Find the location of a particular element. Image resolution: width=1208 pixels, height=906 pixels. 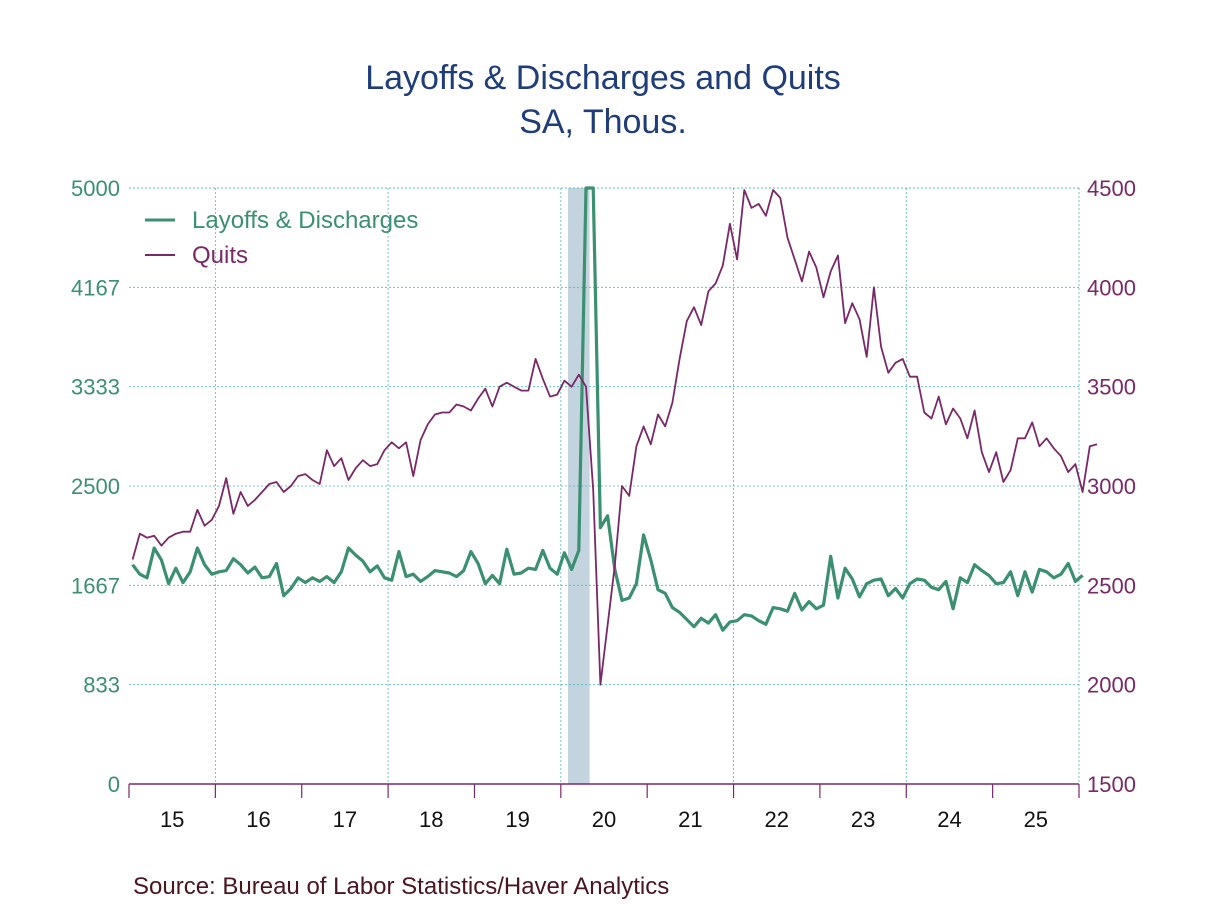

left-axis-tick-label: 0 is located at coordinates (114, 784).